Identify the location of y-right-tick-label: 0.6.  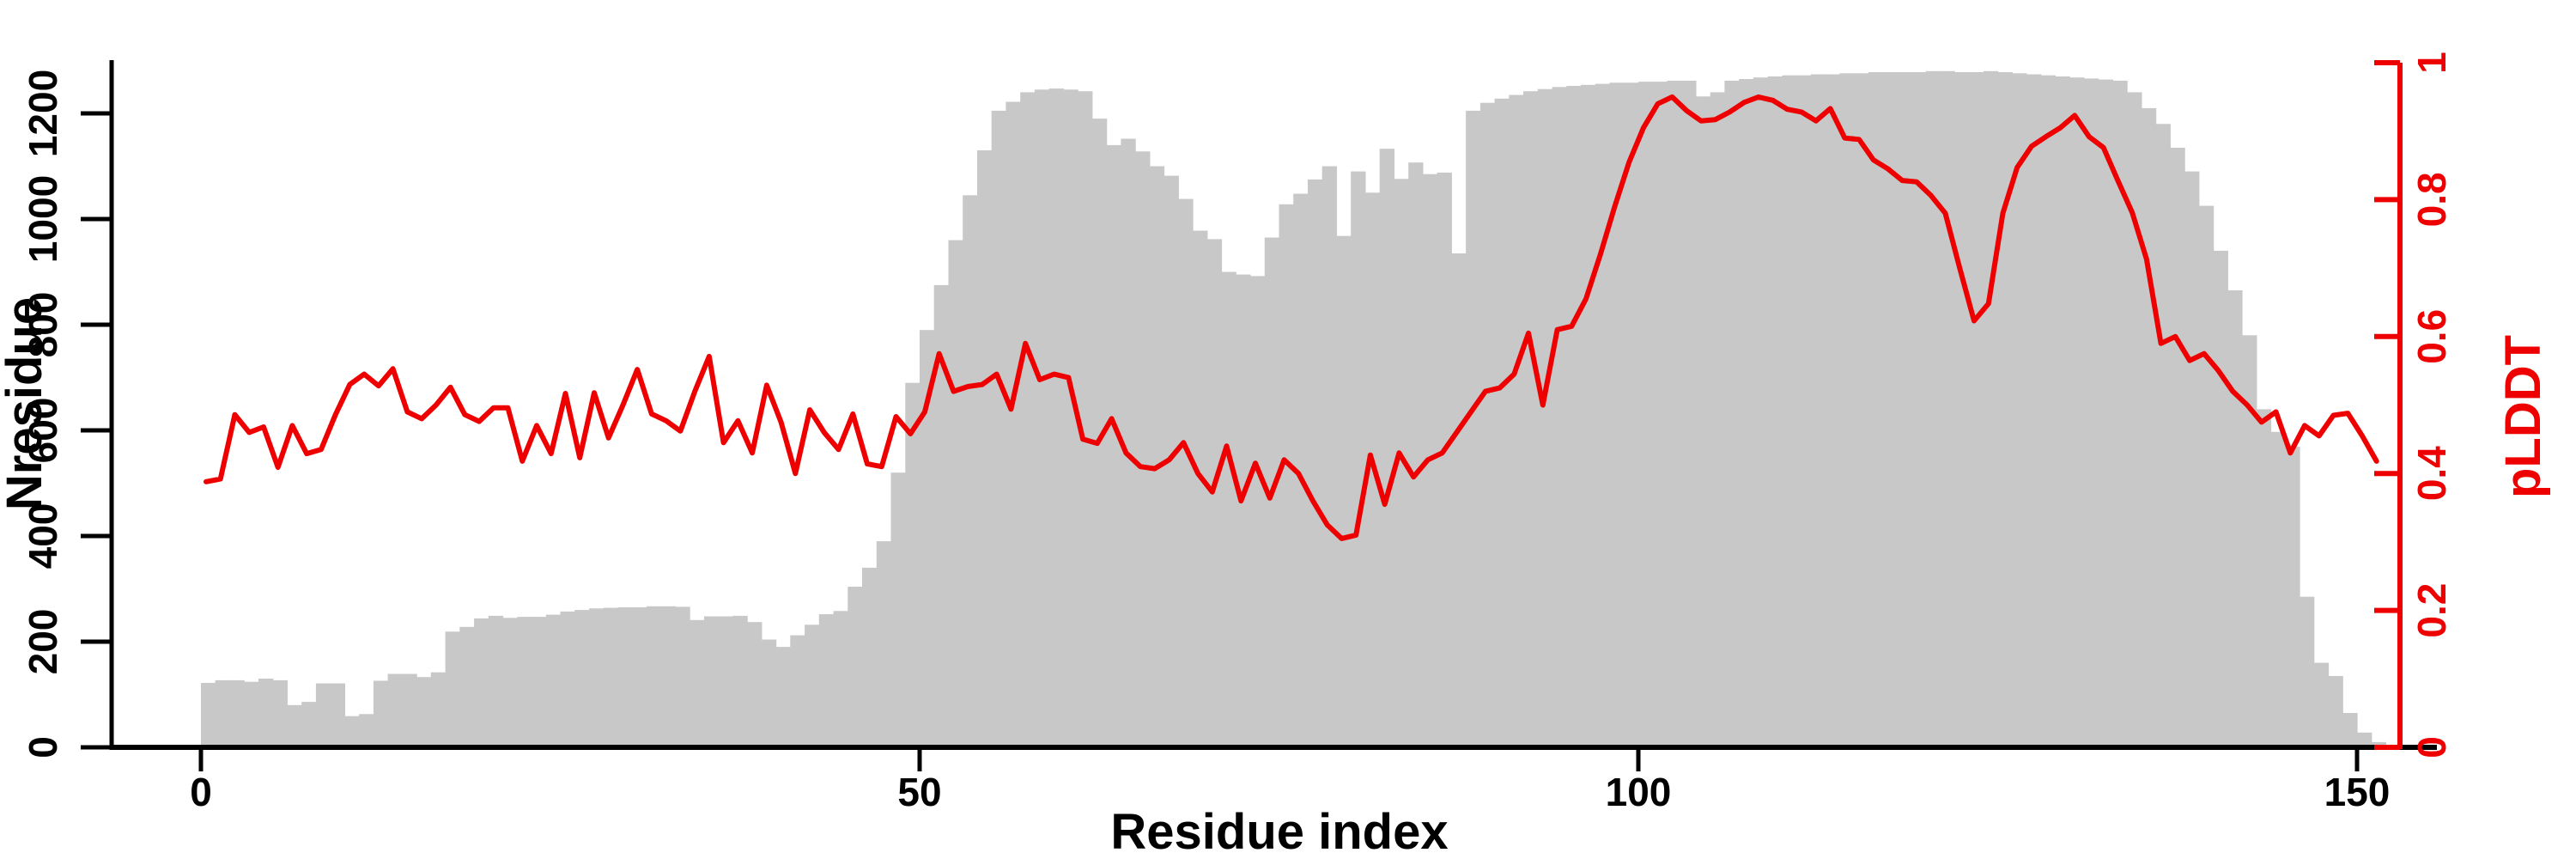
(2431, 337).